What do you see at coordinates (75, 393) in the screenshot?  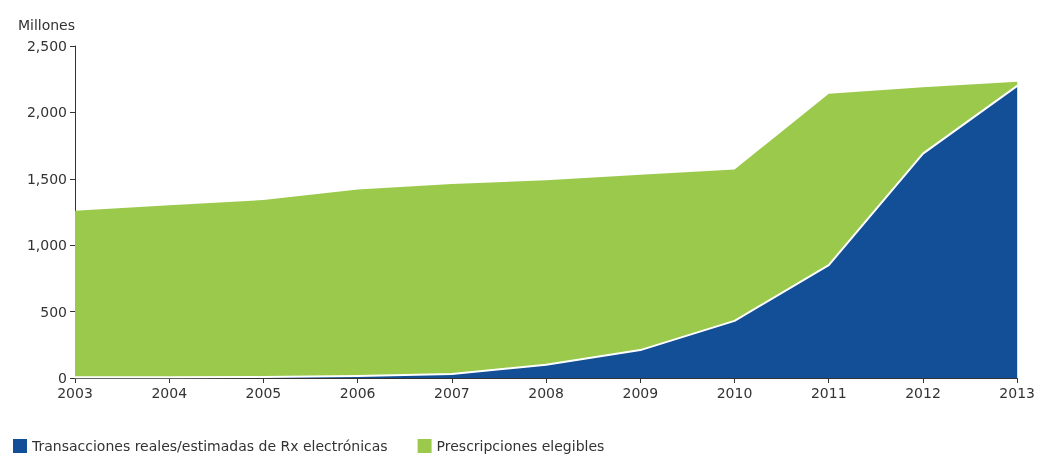 I see `x-tick-label: 2003` at bounding box center [75, 393].